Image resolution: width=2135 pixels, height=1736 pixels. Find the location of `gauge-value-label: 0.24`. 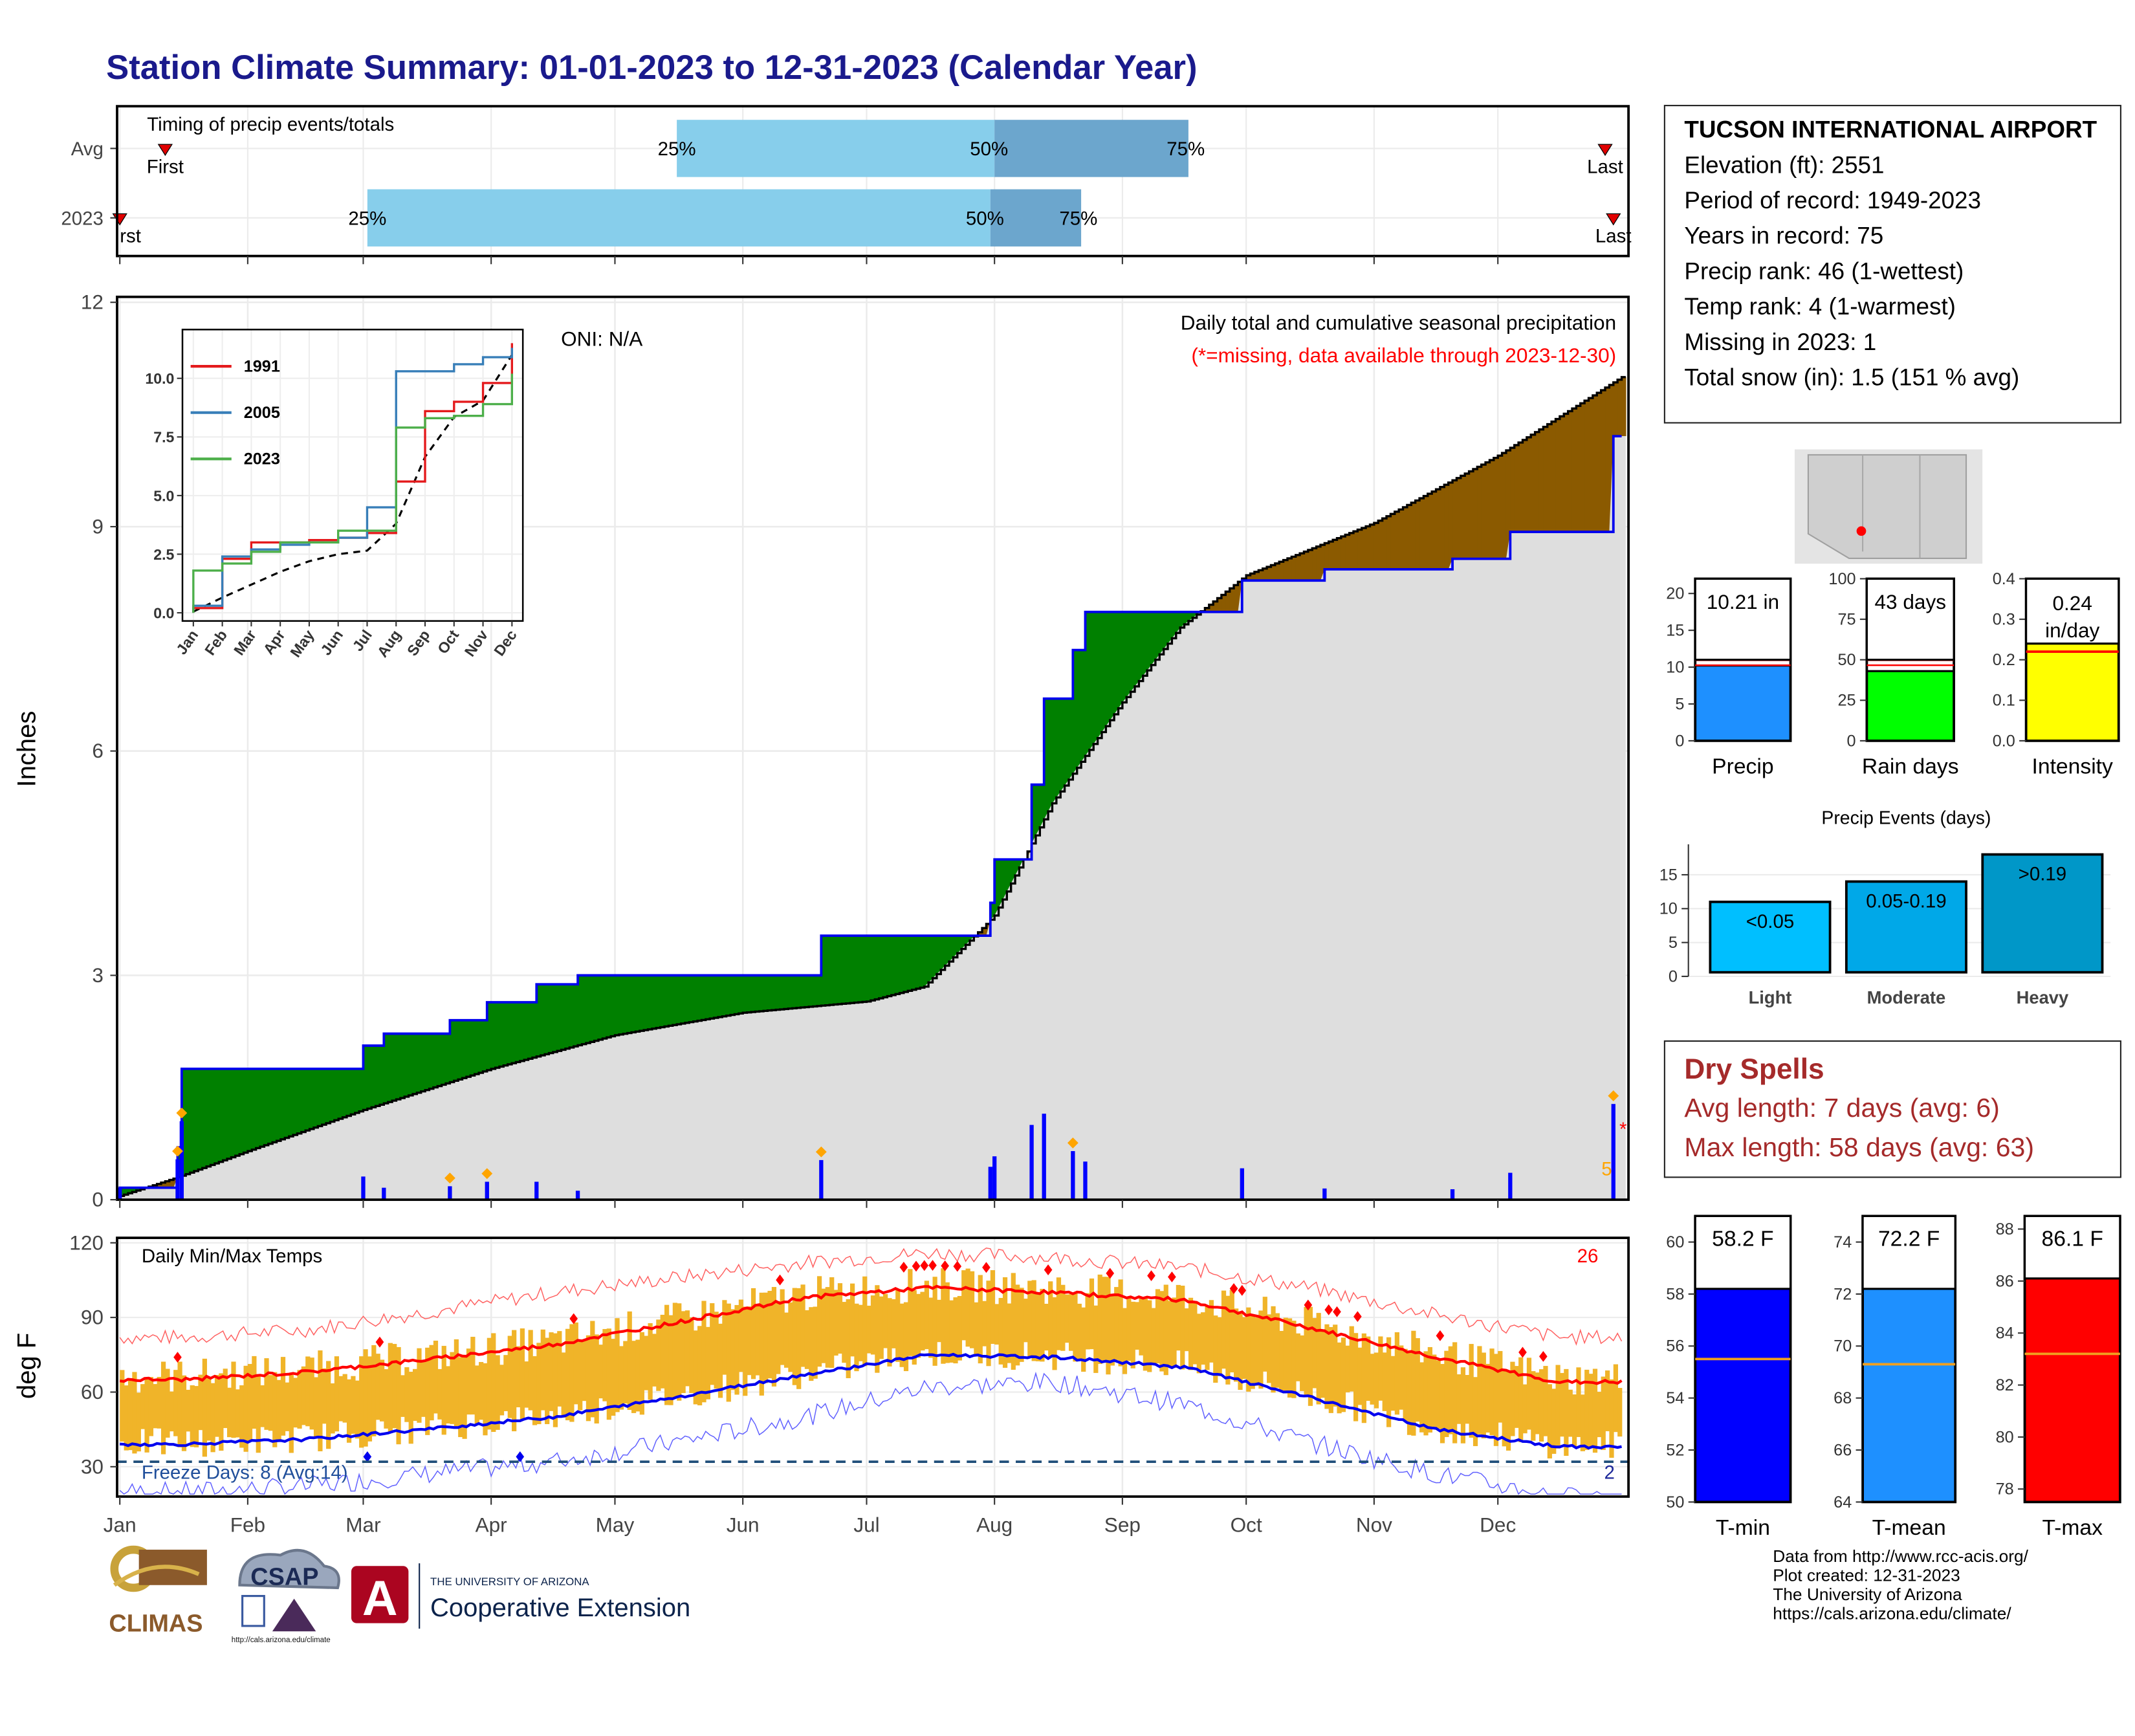

gauge-value-label: 0.24 is located at coordinates (2072, 603).